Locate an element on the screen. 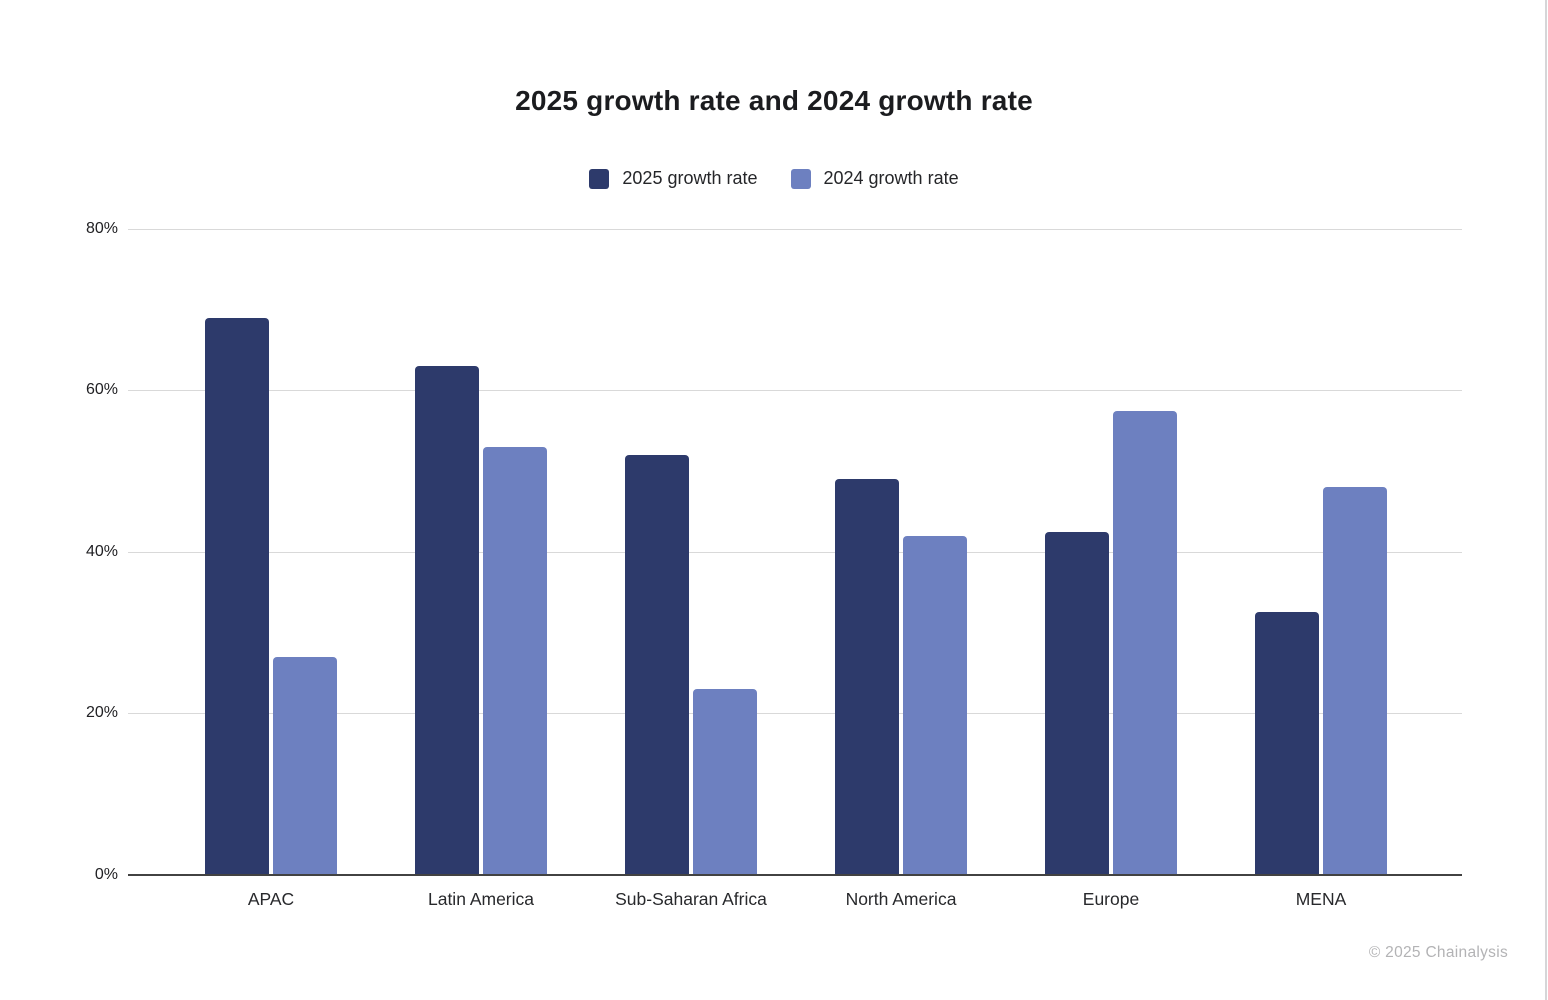  x-axis-label-north-america: North America is located at coordinates (901, 899).